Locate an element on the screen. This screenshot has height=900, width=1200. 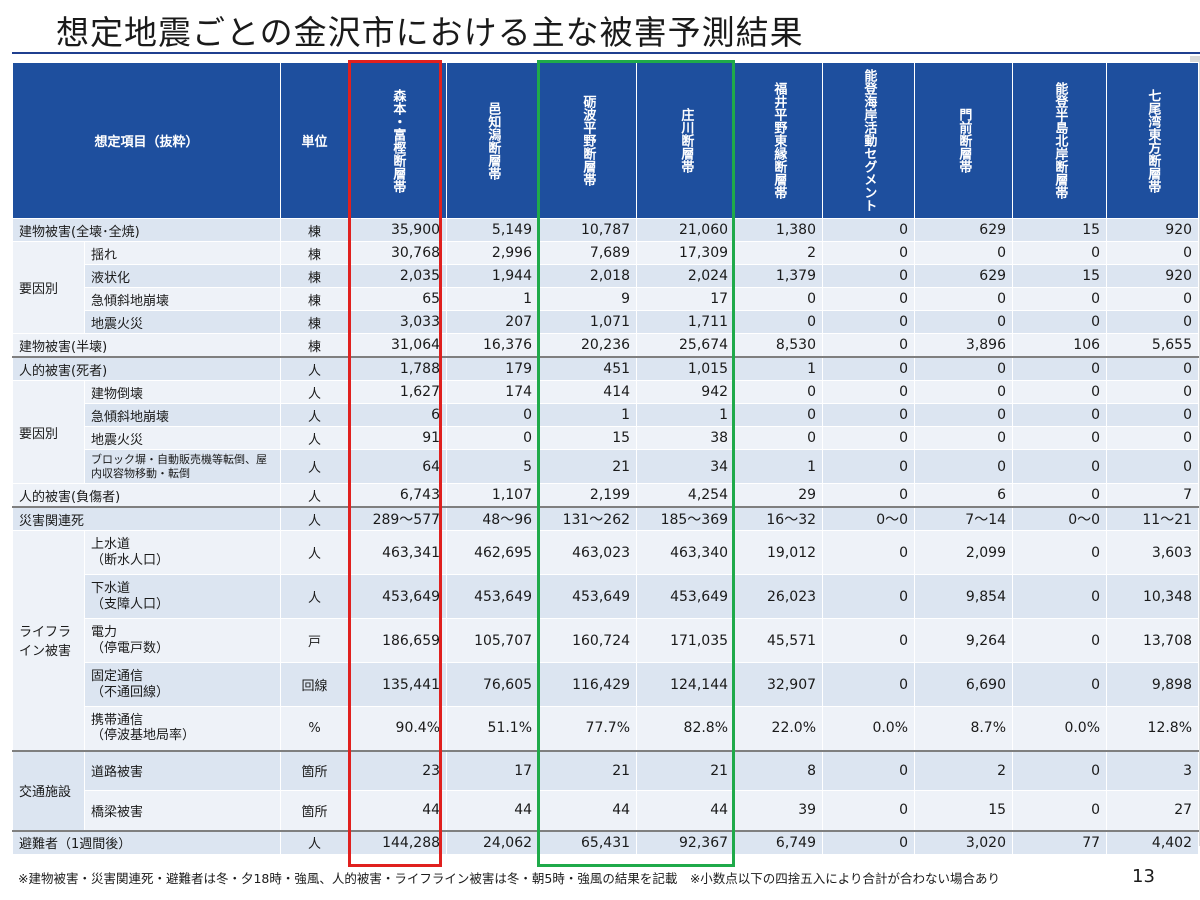
value-cell: 32,907 is located at coordinates (779, 684).